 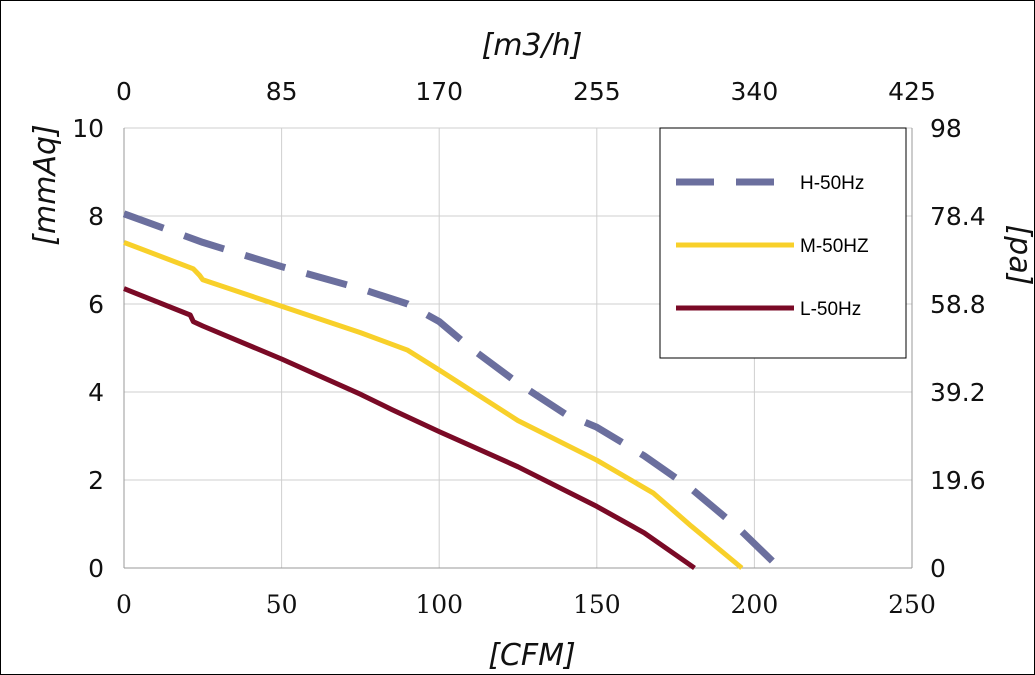 What do you see at coordinates (958, 304) in the screenshot?
I see `y-right-tick-label: 58.8` at bounding box center [958, 304].